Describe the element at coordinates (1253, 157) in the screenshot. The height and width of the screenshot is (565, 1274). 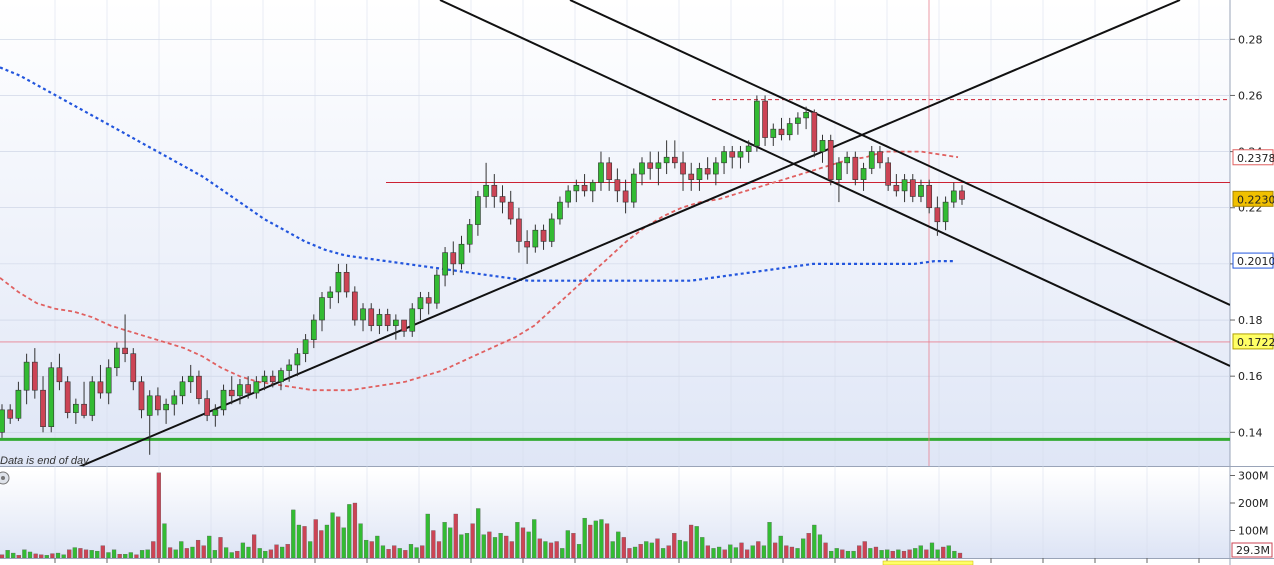
I see `badge-ma-fast-bg` at that location.